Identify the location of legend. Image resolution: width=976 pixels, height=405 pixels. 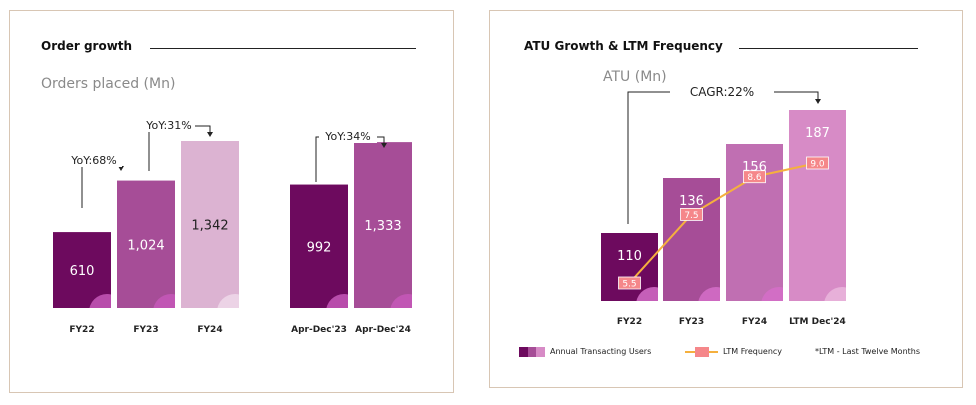
(618, 352).